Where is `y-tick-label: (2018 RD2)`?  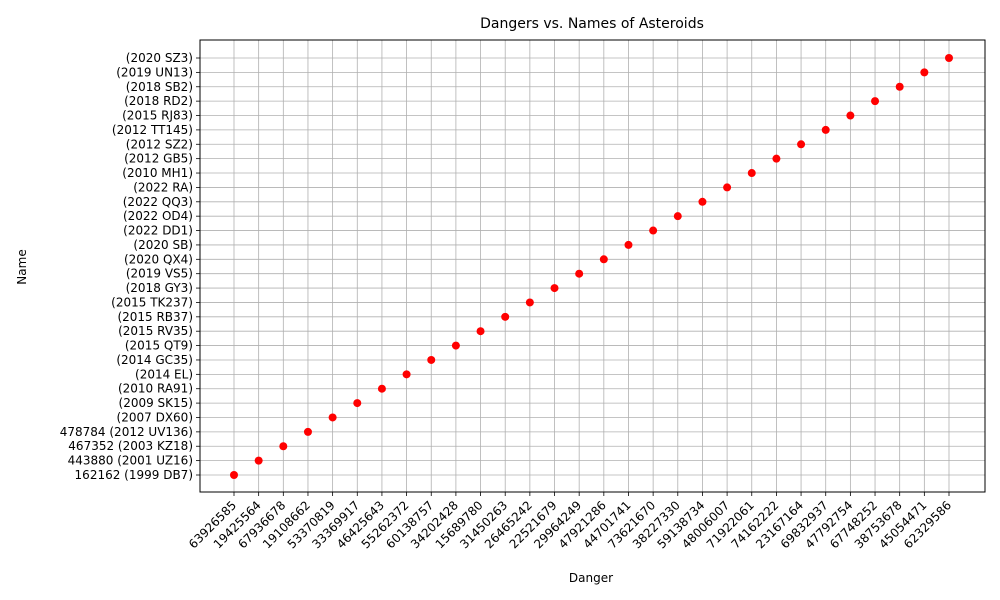 y-tick-label: (2018 RD2) is located at coordinates (158, 101).